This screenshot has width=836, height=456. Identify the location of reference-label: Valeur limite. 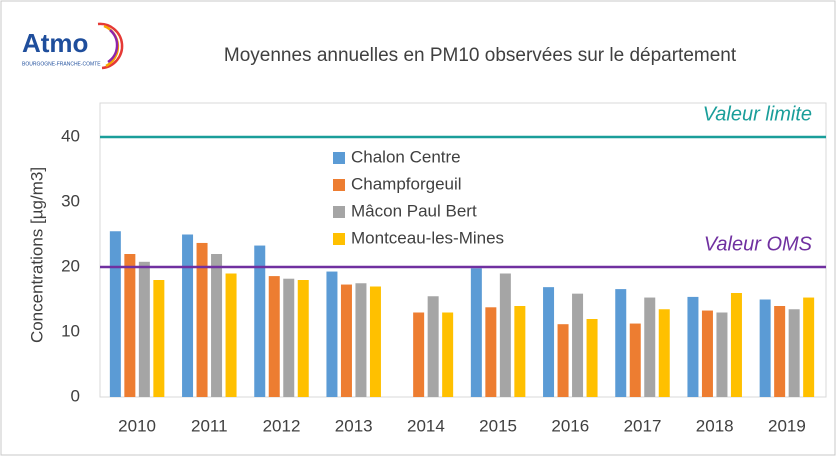
(757, 114).